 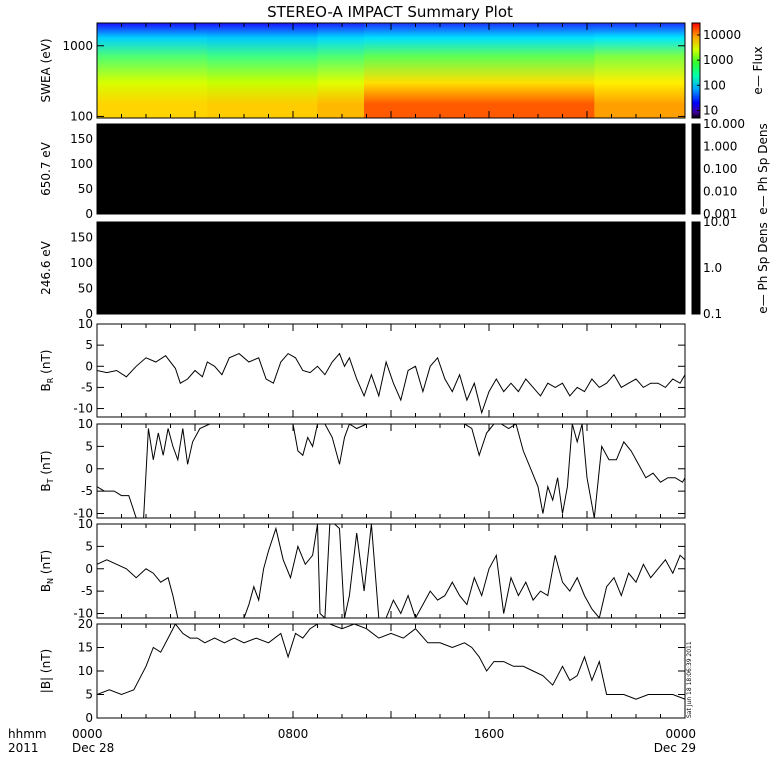 I want to click on colorbar-label: e— Flux, so click(x=758, y=70).